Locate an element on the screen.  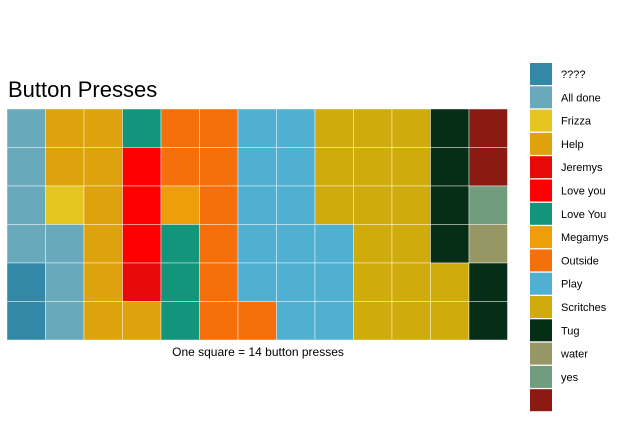
legend-key-water is located at coordinates (541, 353).